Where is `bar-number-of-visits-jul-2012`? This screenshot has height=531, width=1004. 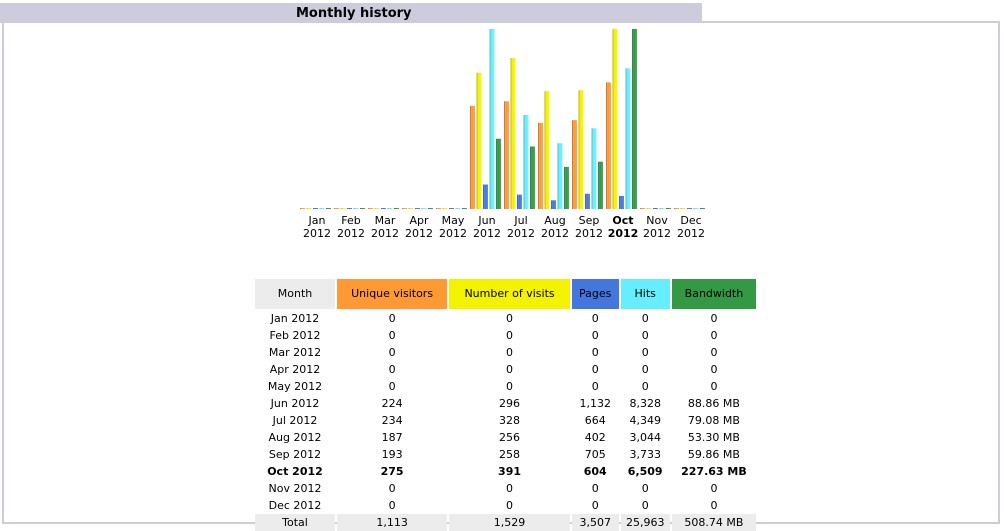
bar-number-of-visits-jul-2012 is located at coordinates (513, 133).